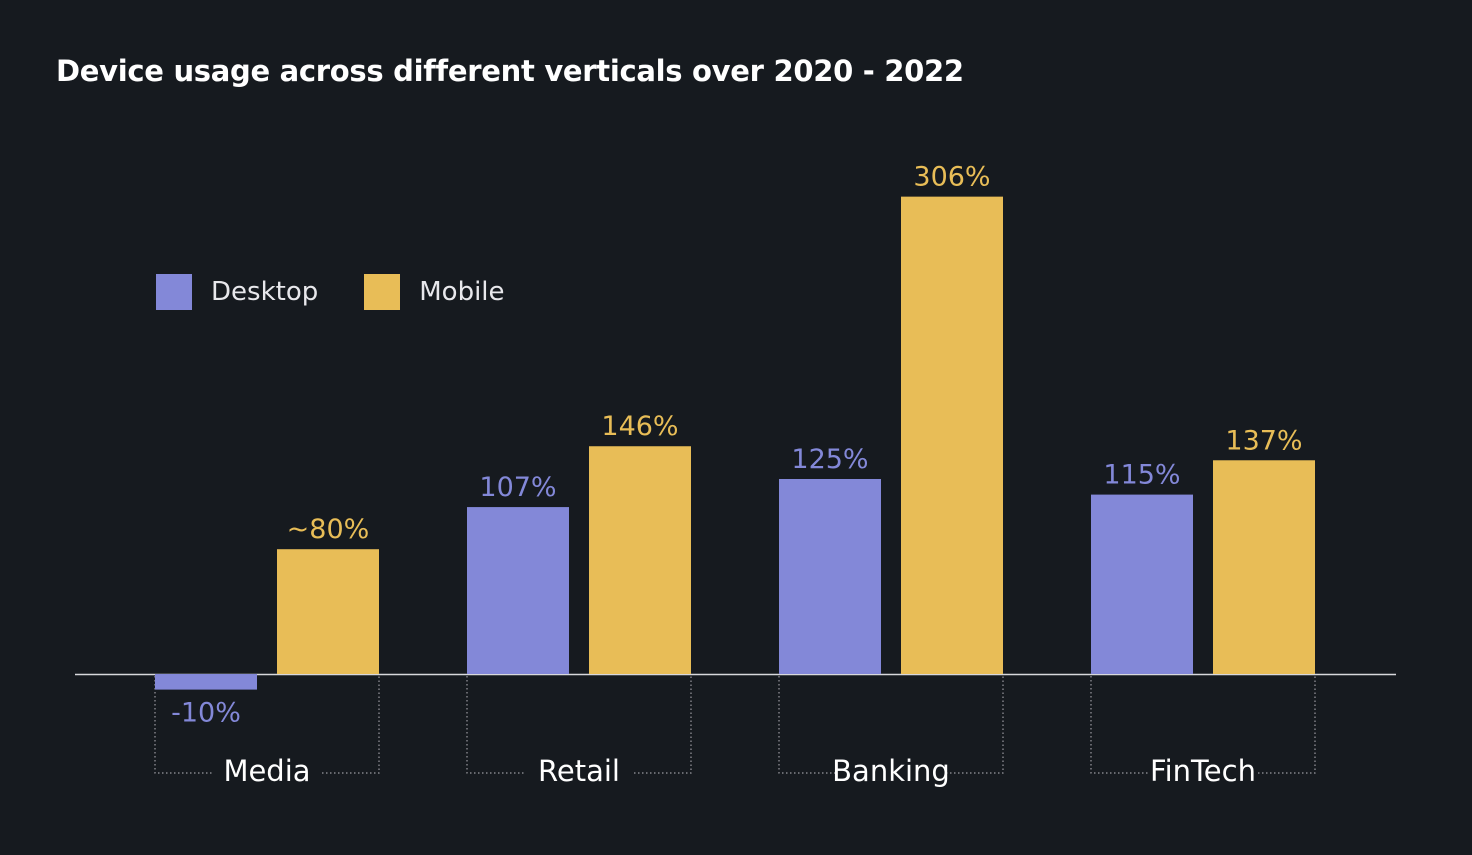 The height and width of the screenshot is (855, 1472). I want to click on category-label: Retail, so click(579, 771).